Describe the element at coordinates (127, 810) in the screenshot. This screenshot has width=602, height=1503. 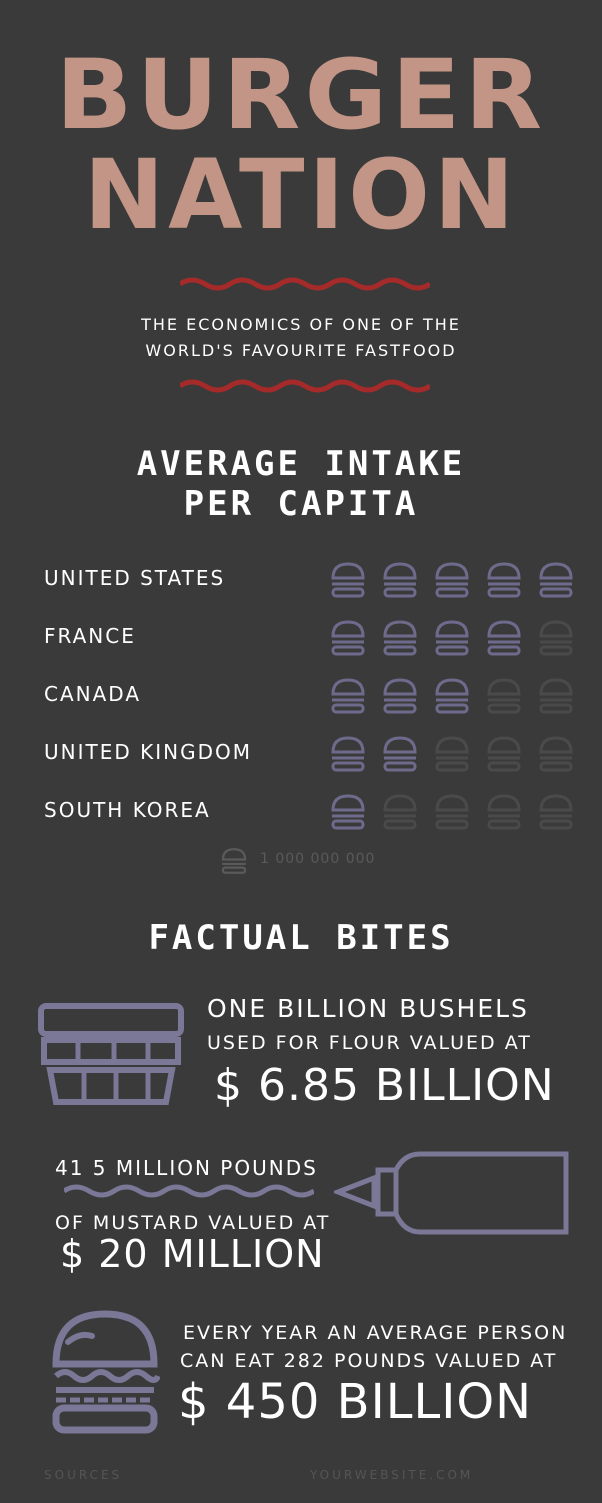
I see `country-label: SOUTH KOREA` at that location.